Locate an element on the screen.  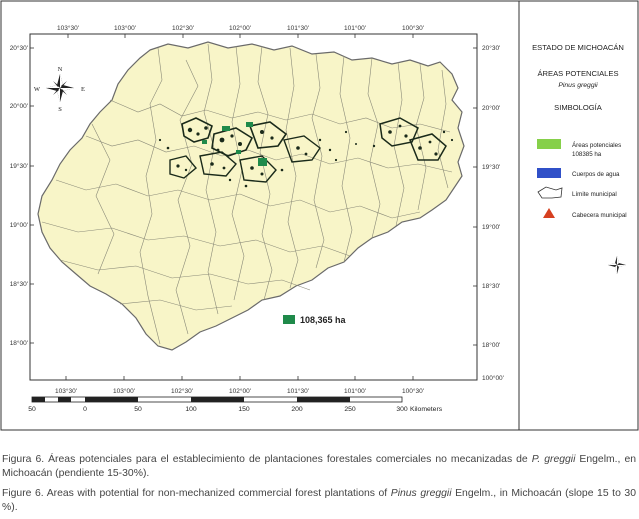
lat-label-right: 18°00' is located at coordinates (491, 345).